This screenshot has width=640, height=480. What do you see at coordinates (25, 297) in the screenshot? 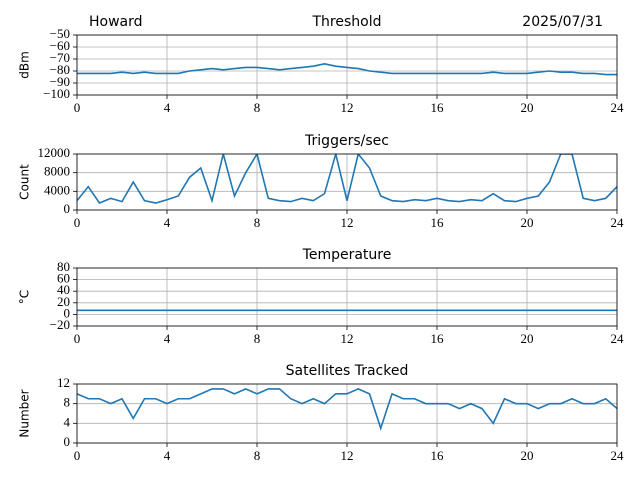
I see `y-axis-label: °C` at bounding box center [25, 297].